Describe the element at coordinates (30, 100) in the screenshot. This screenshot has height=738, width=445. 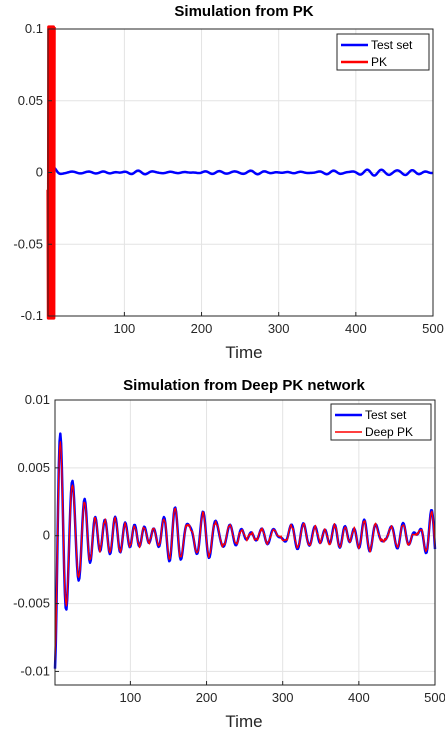
I see `y-tick-label: 0.05` at that location.